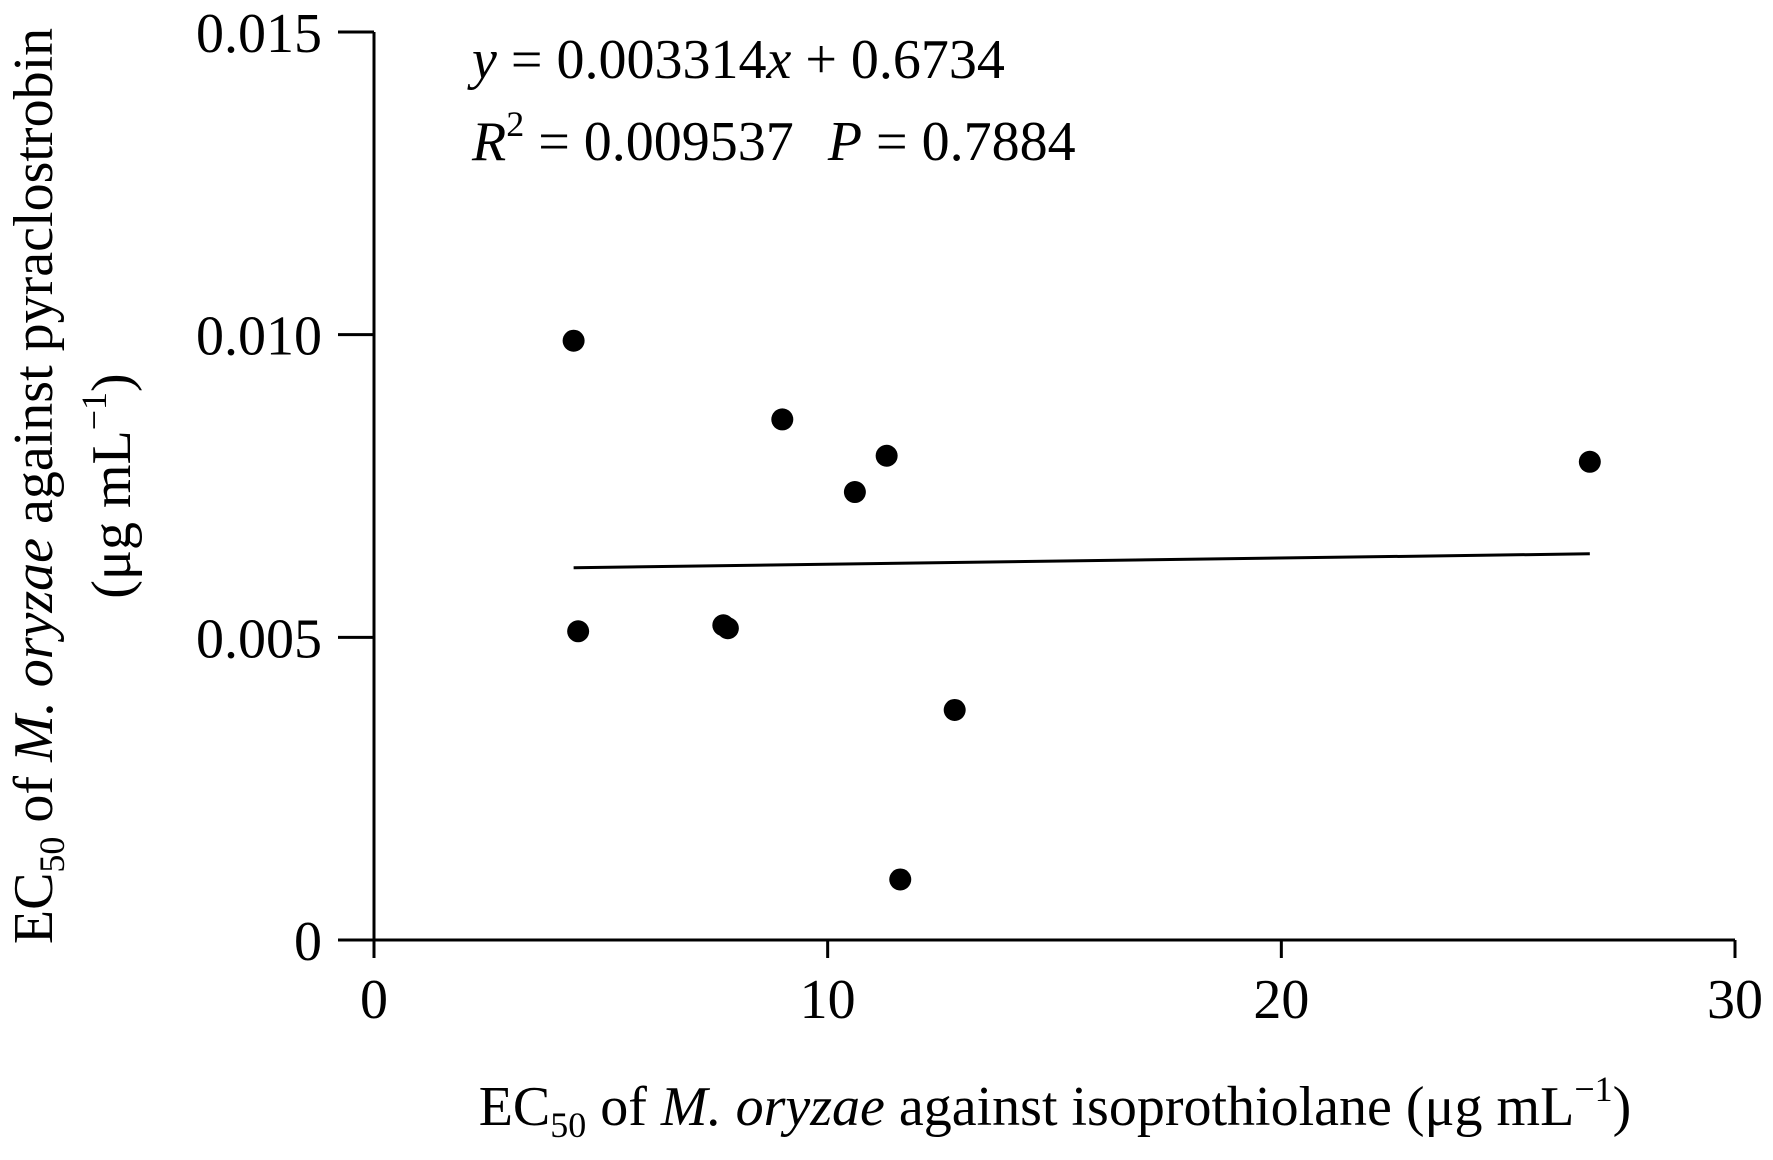 This screenshot has height=1160, width=1773. Describe the element at coordinates (898, 60) in the screenshot. I see `equation-intercept: + 0.6734` at that location.